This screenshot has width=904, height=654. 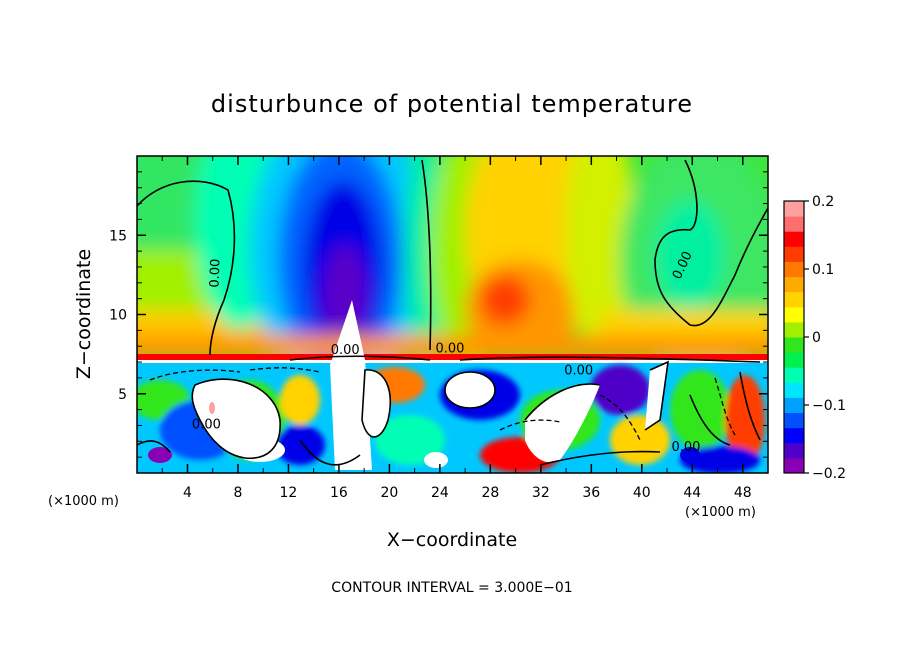 I want to click on x-tick-label: 44, so click(x=692, y=493).